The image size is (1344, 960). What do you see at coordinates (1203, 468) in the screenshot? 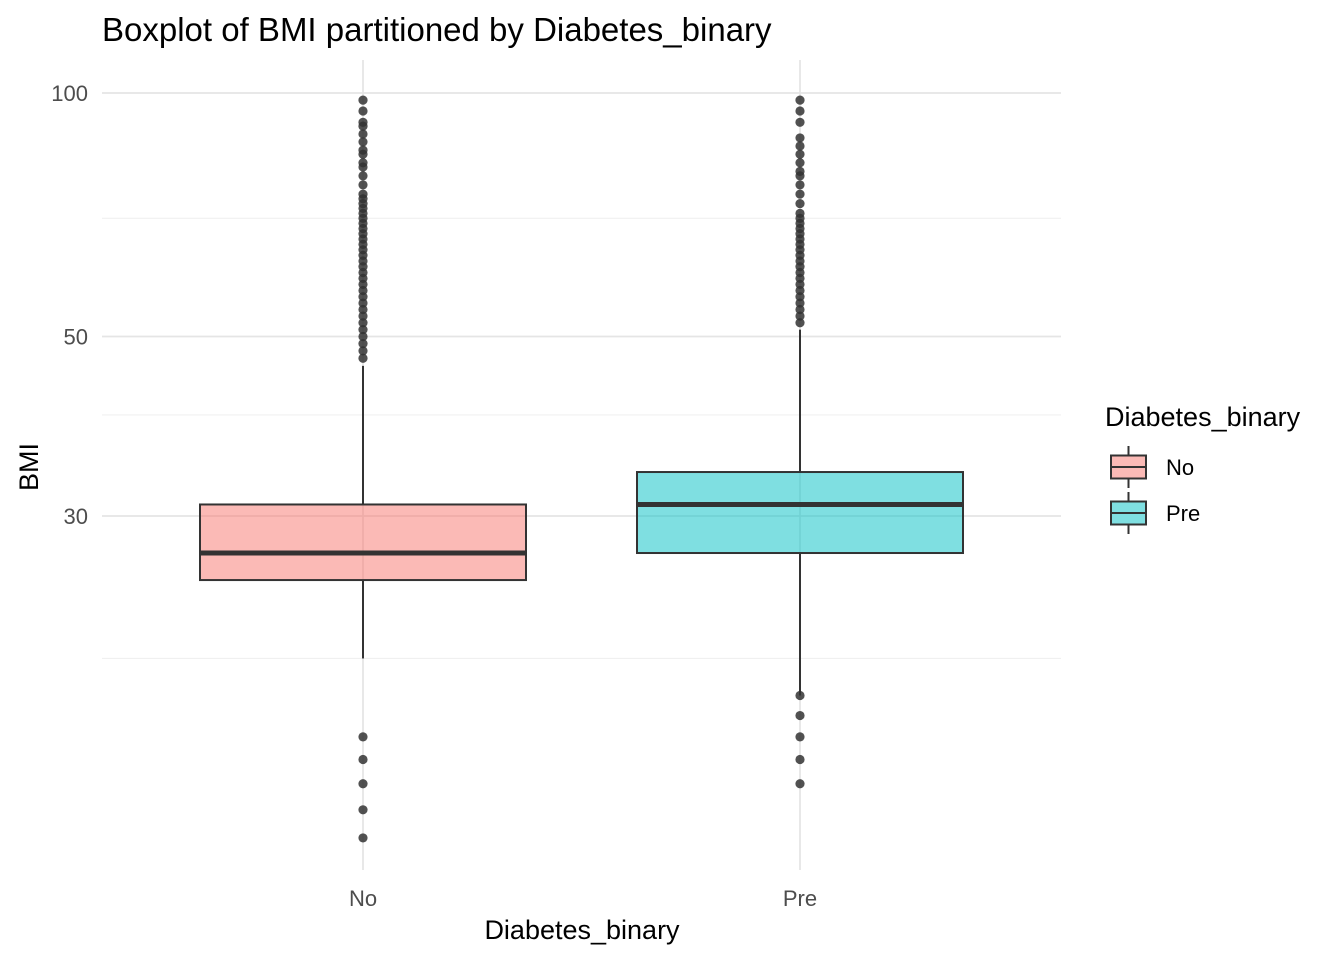
I see `legend: Diabetes_binary No Pre` at bounding box center [1203, 468].